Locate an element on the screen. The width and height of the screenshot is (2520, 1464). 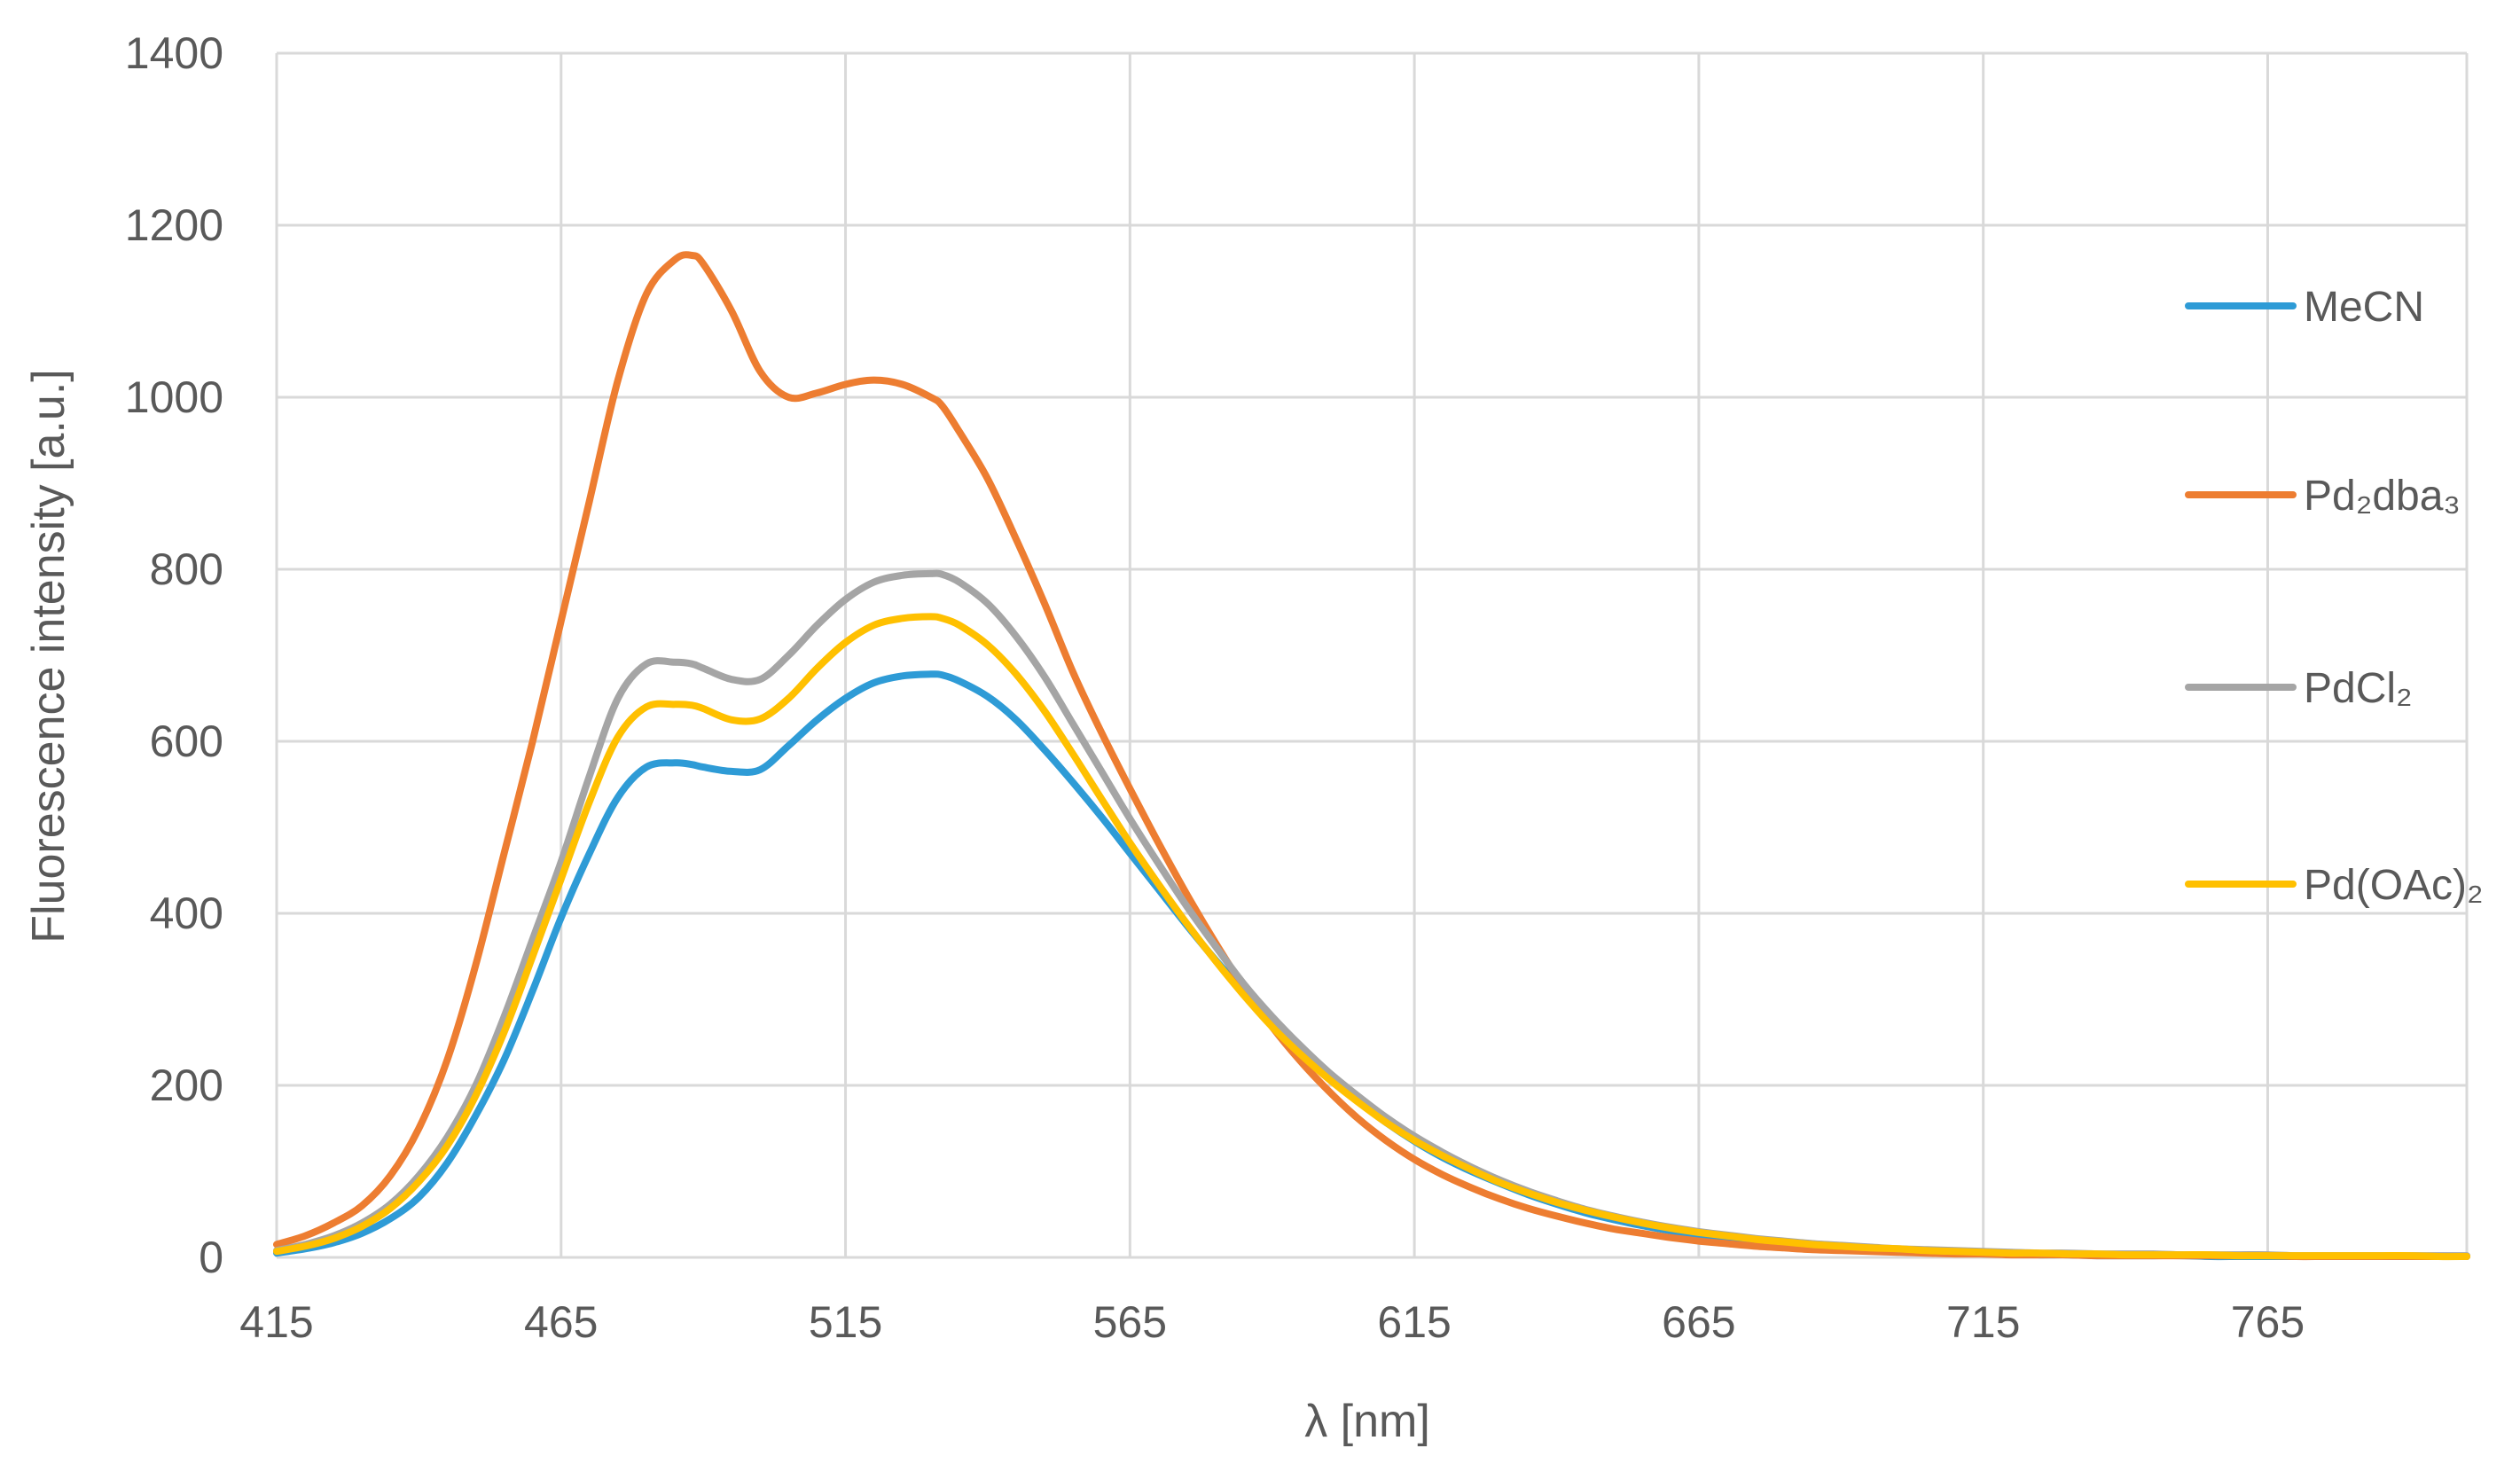
y-tick-label: 600 is located at coordinates (186, 741).